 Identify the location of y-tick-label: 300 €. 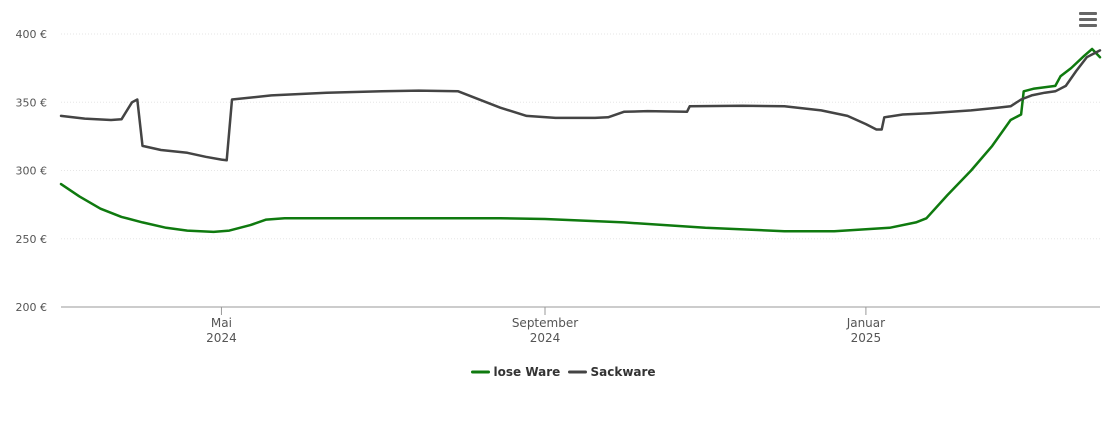
(32, 171).